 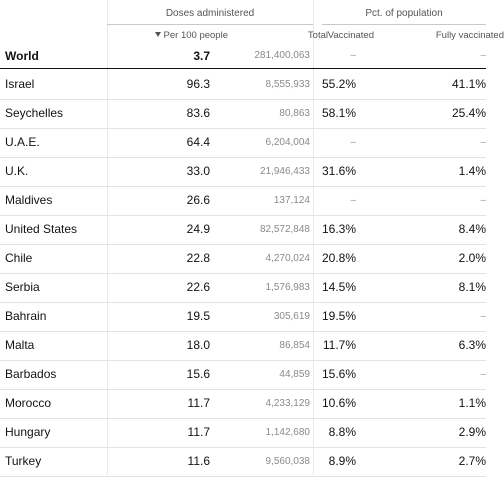 I want to click on row-per100: 11.6, so click(x=198, y=461).